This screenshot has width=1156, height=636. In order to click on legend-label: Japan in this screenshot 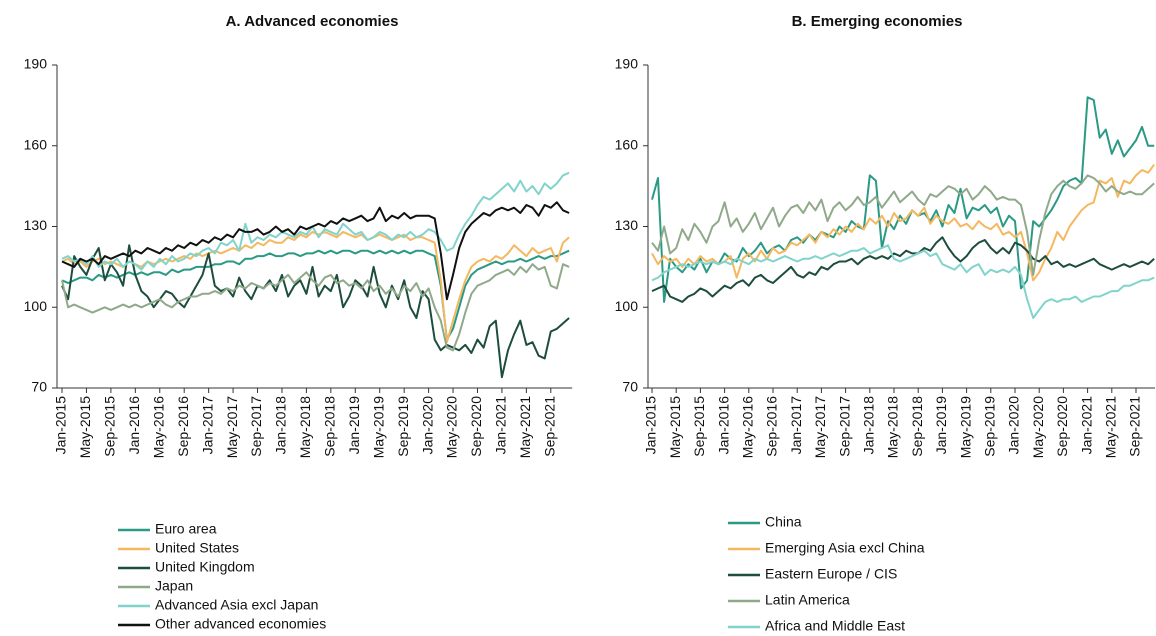, I will do `click(174, 586)`.